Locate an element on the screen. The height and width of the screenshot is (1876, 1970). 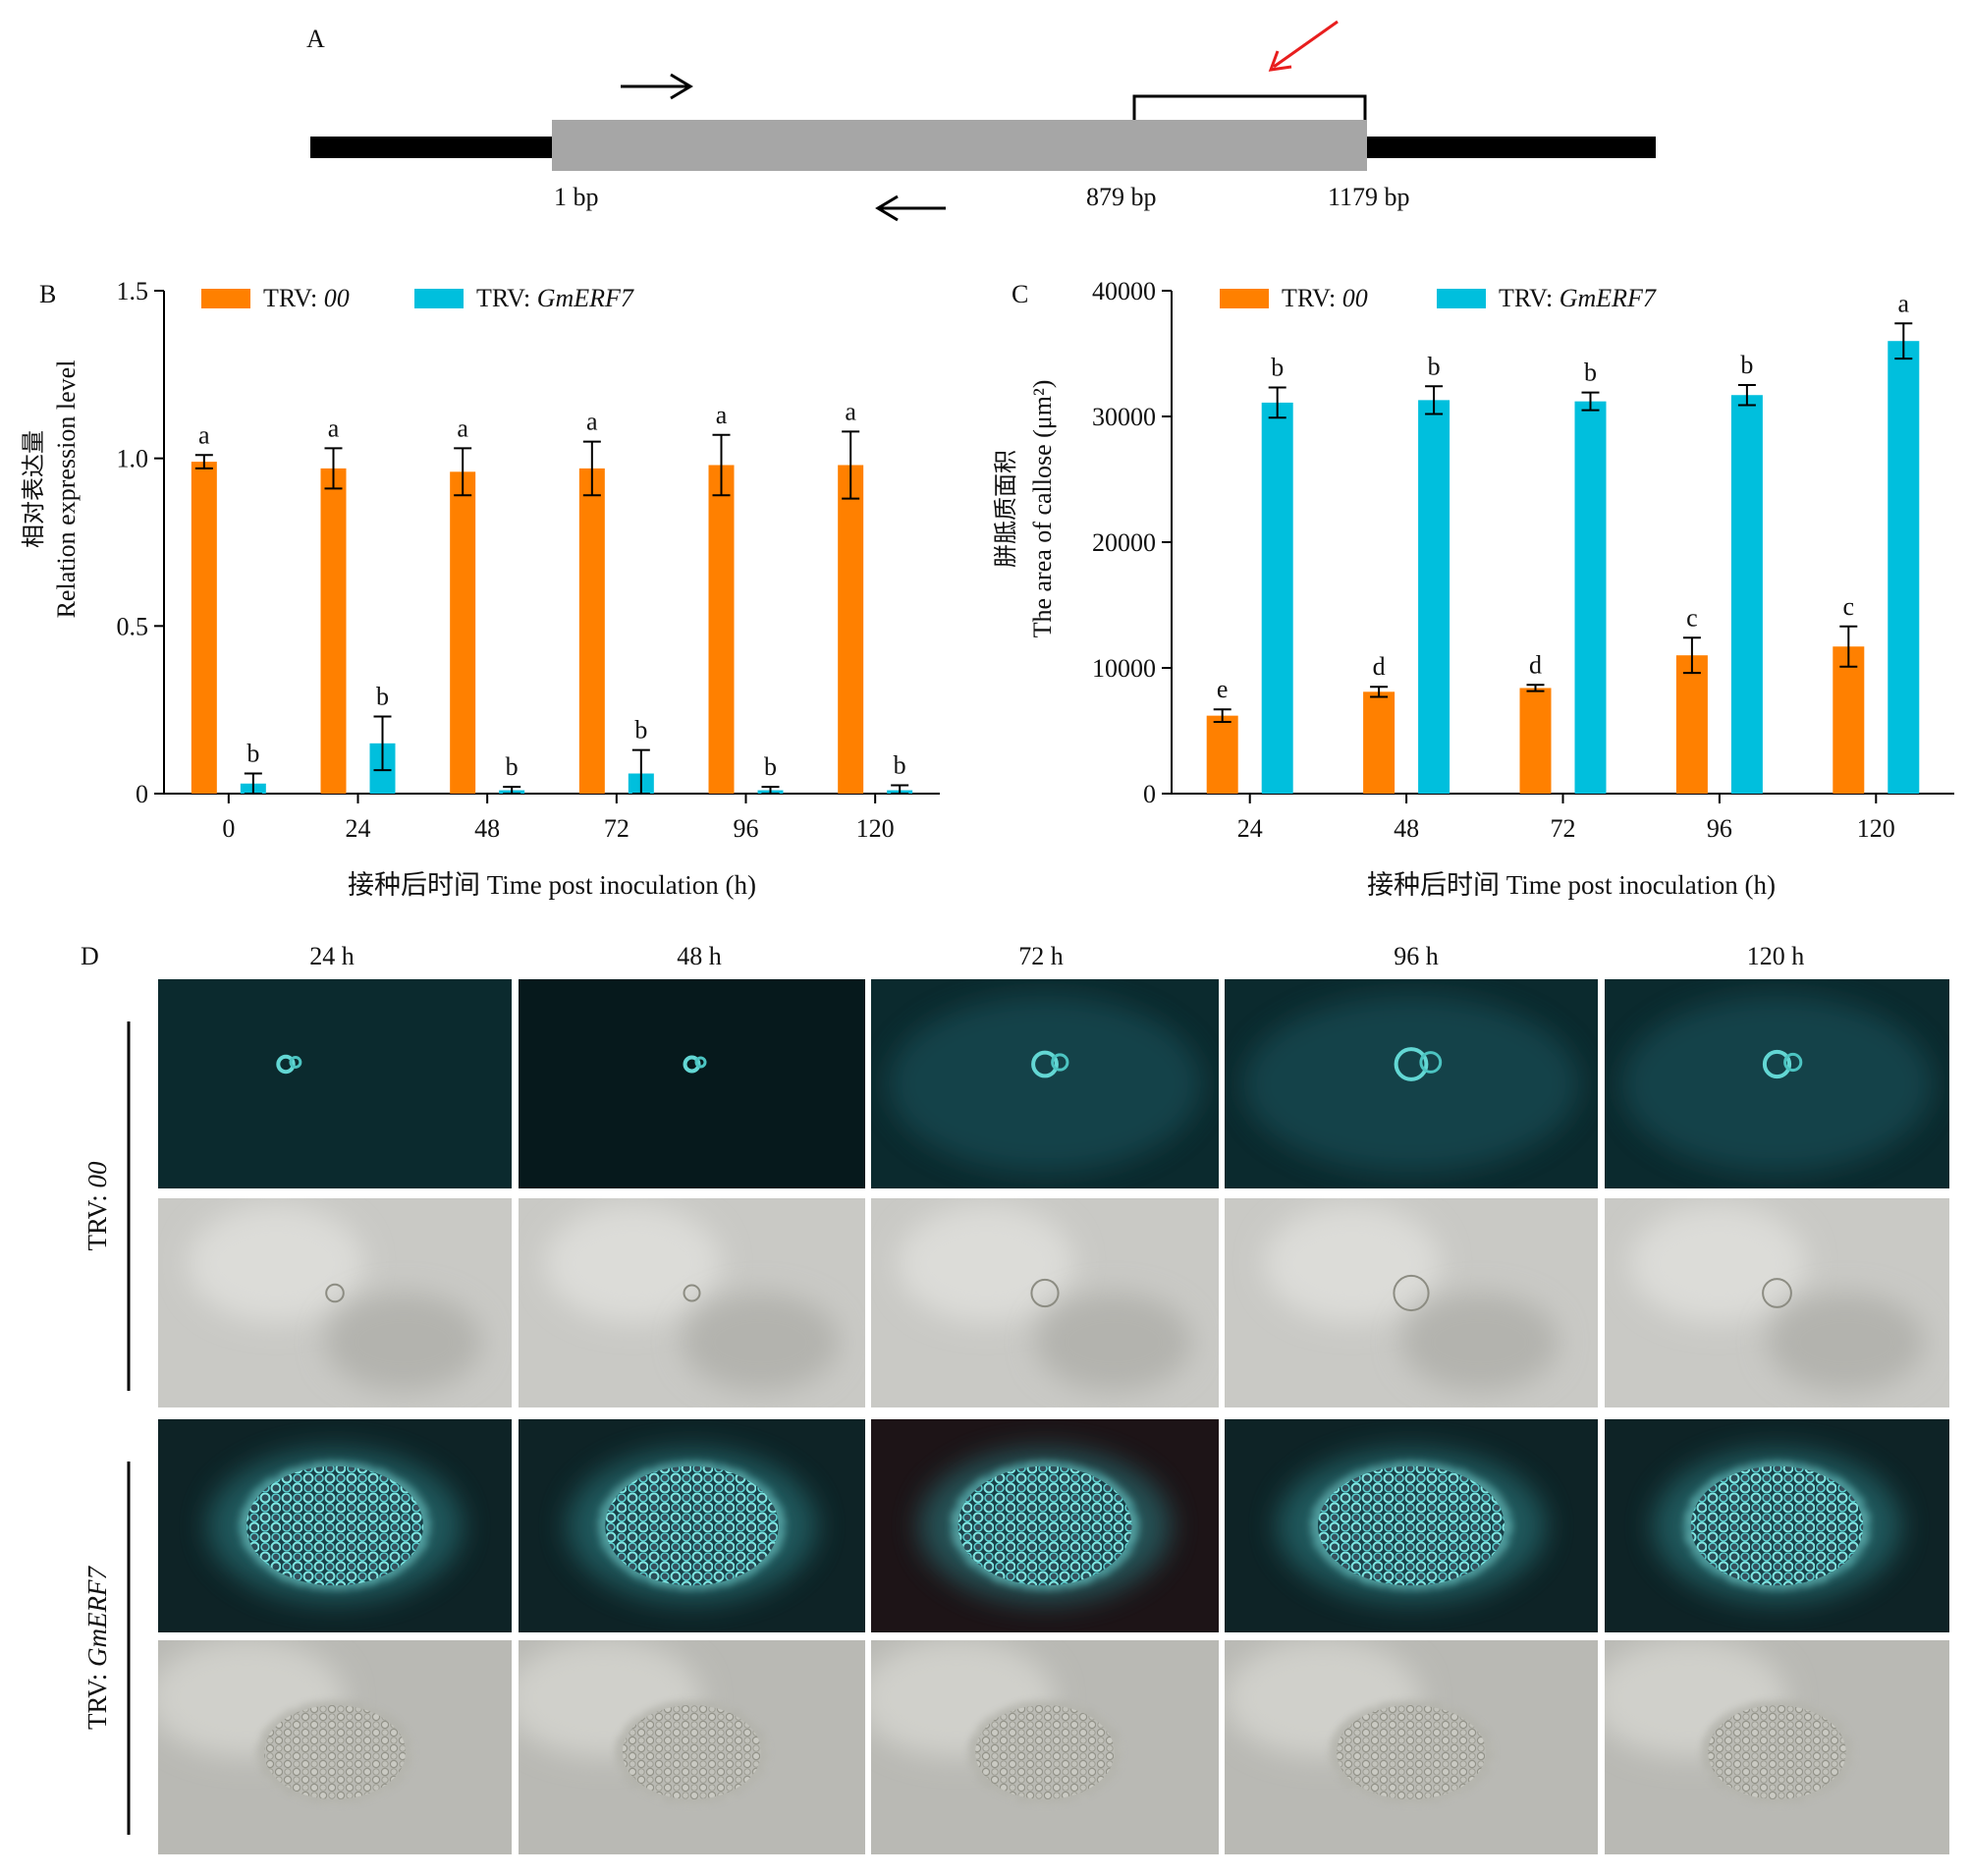
target-fragment-bracket is located at coordinates (1249, 107).